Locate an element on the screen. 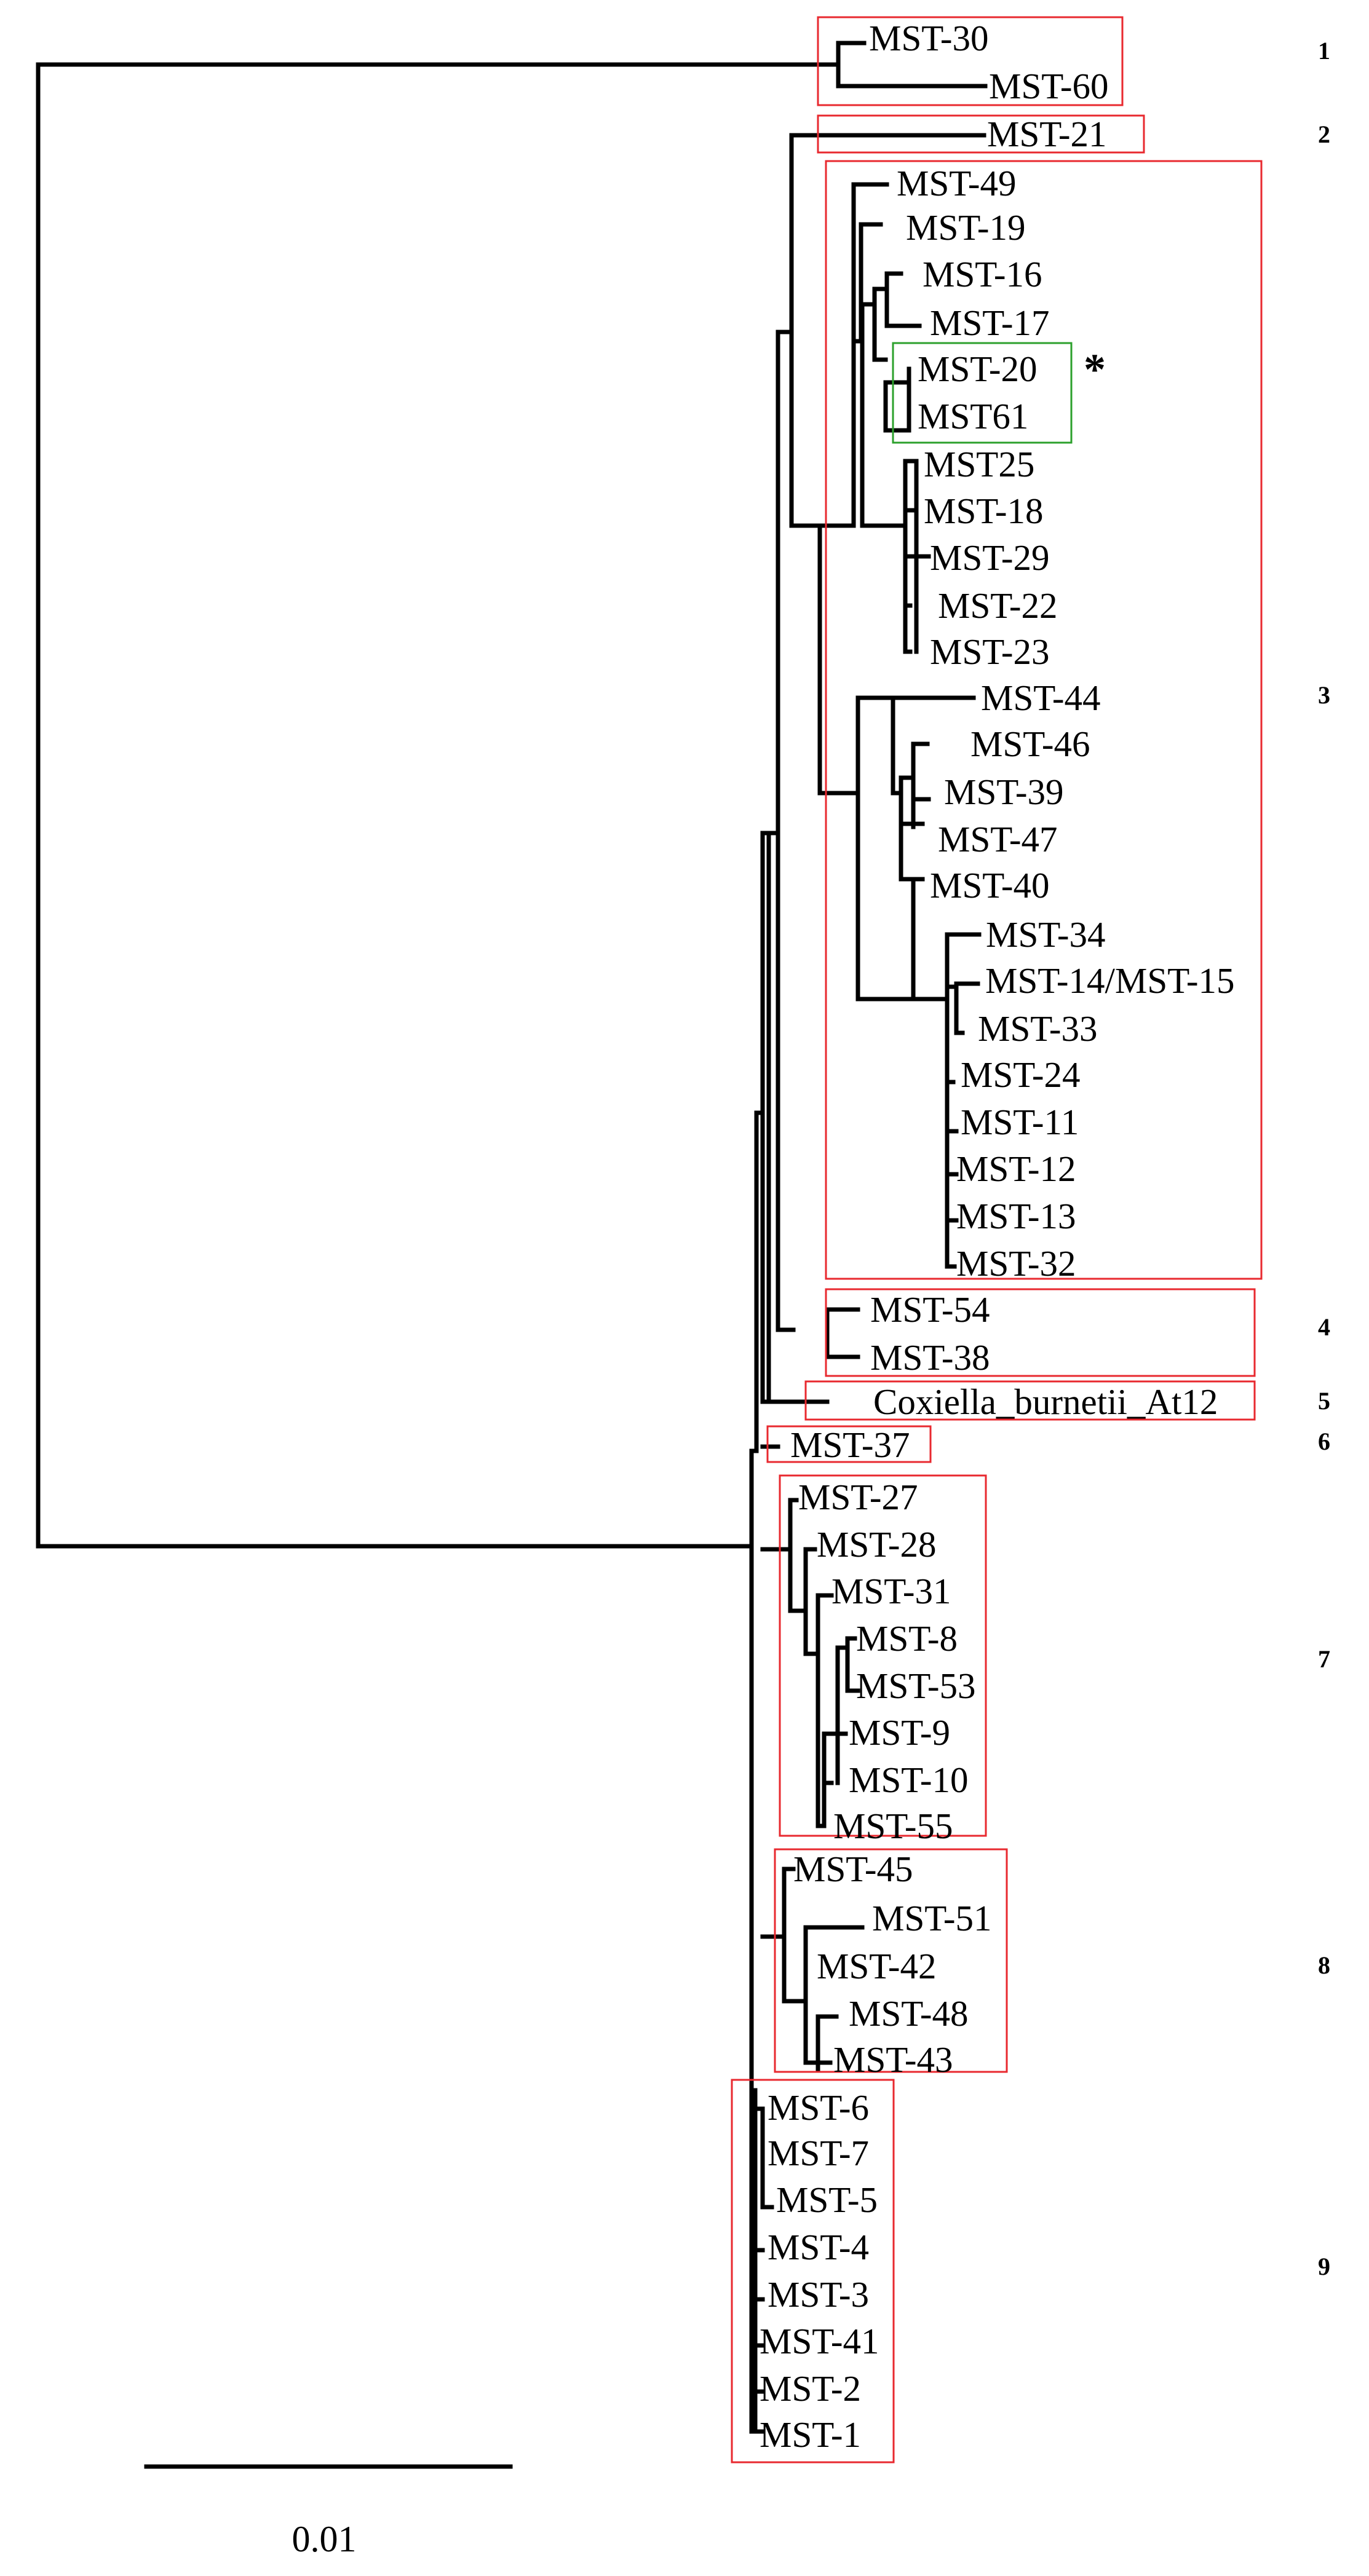  tip-label: MST-22 is located at coordinates (998, 605).